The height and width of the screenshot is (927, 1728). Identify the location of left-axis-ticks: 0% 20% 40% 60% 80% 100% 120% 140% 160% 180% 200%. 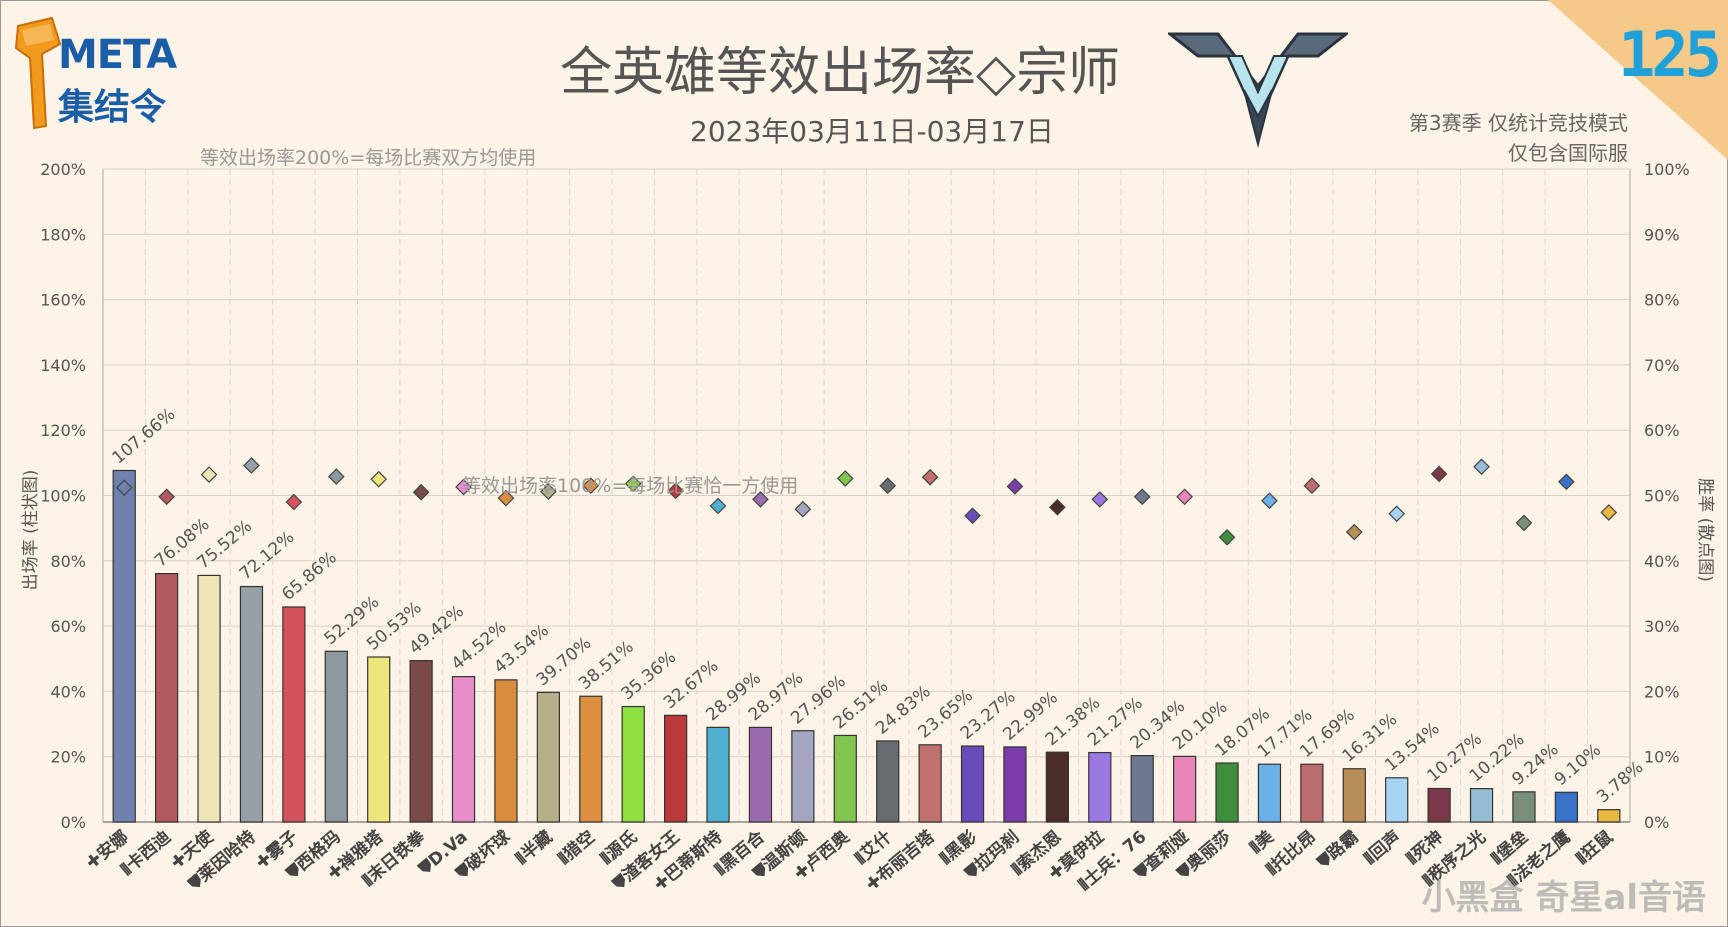
(63, 496).